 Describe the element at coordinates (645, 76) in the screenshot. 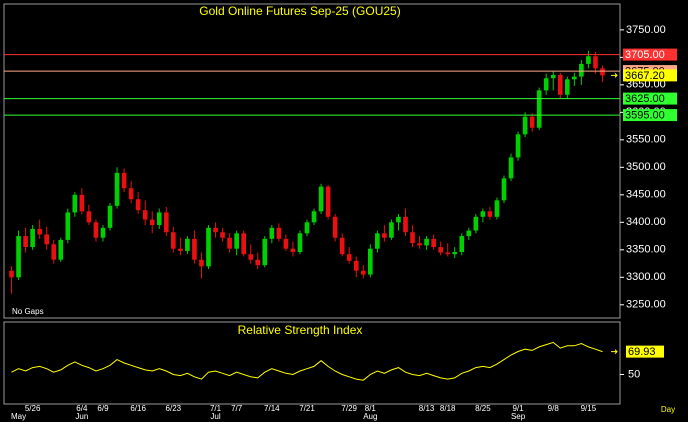

I see `last-price-label: 3667.20` at that location.